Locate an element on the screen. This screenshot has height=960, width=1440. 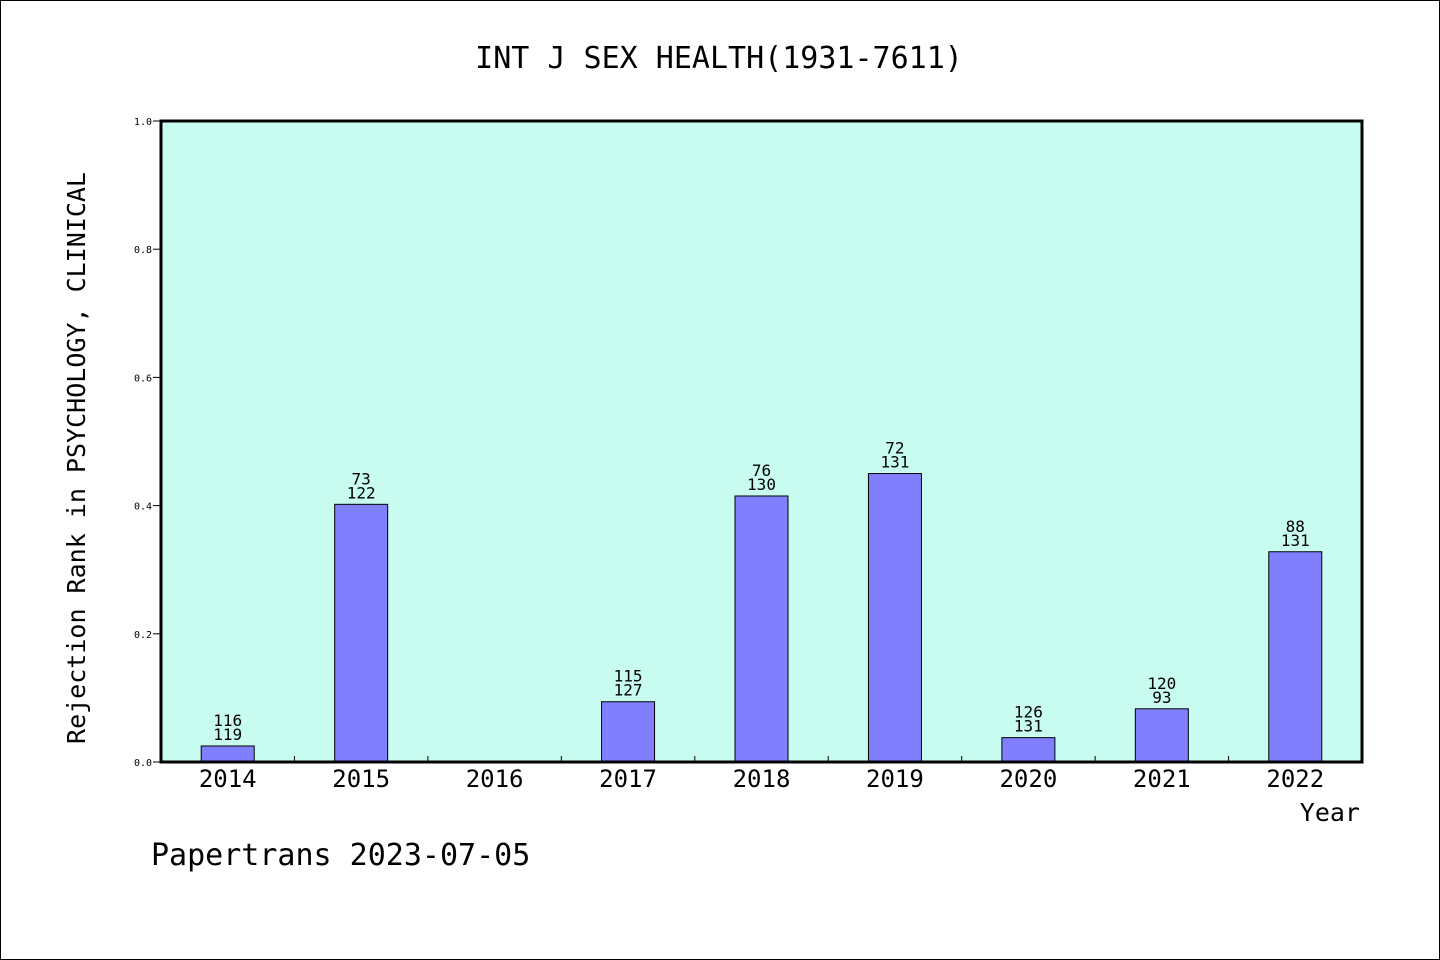
bar-rank-label: 120 is located at coordinates (1161, 683).